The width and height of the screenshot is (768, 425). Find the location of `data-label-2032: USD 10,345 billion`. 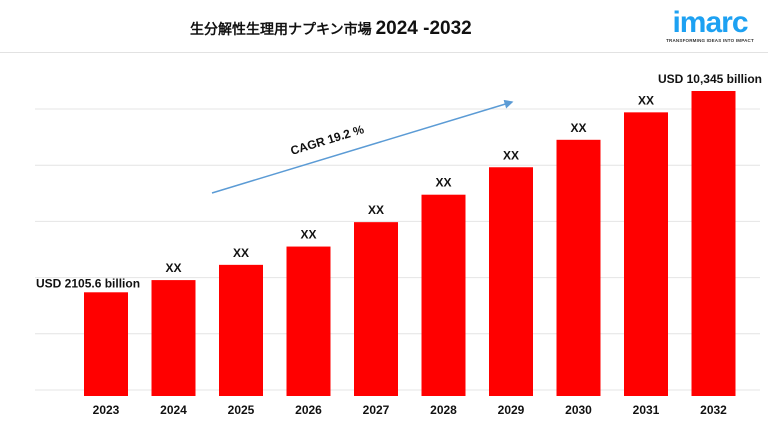

data-label-2032: USD 10,345 billion is located at coordinates (710, 79).